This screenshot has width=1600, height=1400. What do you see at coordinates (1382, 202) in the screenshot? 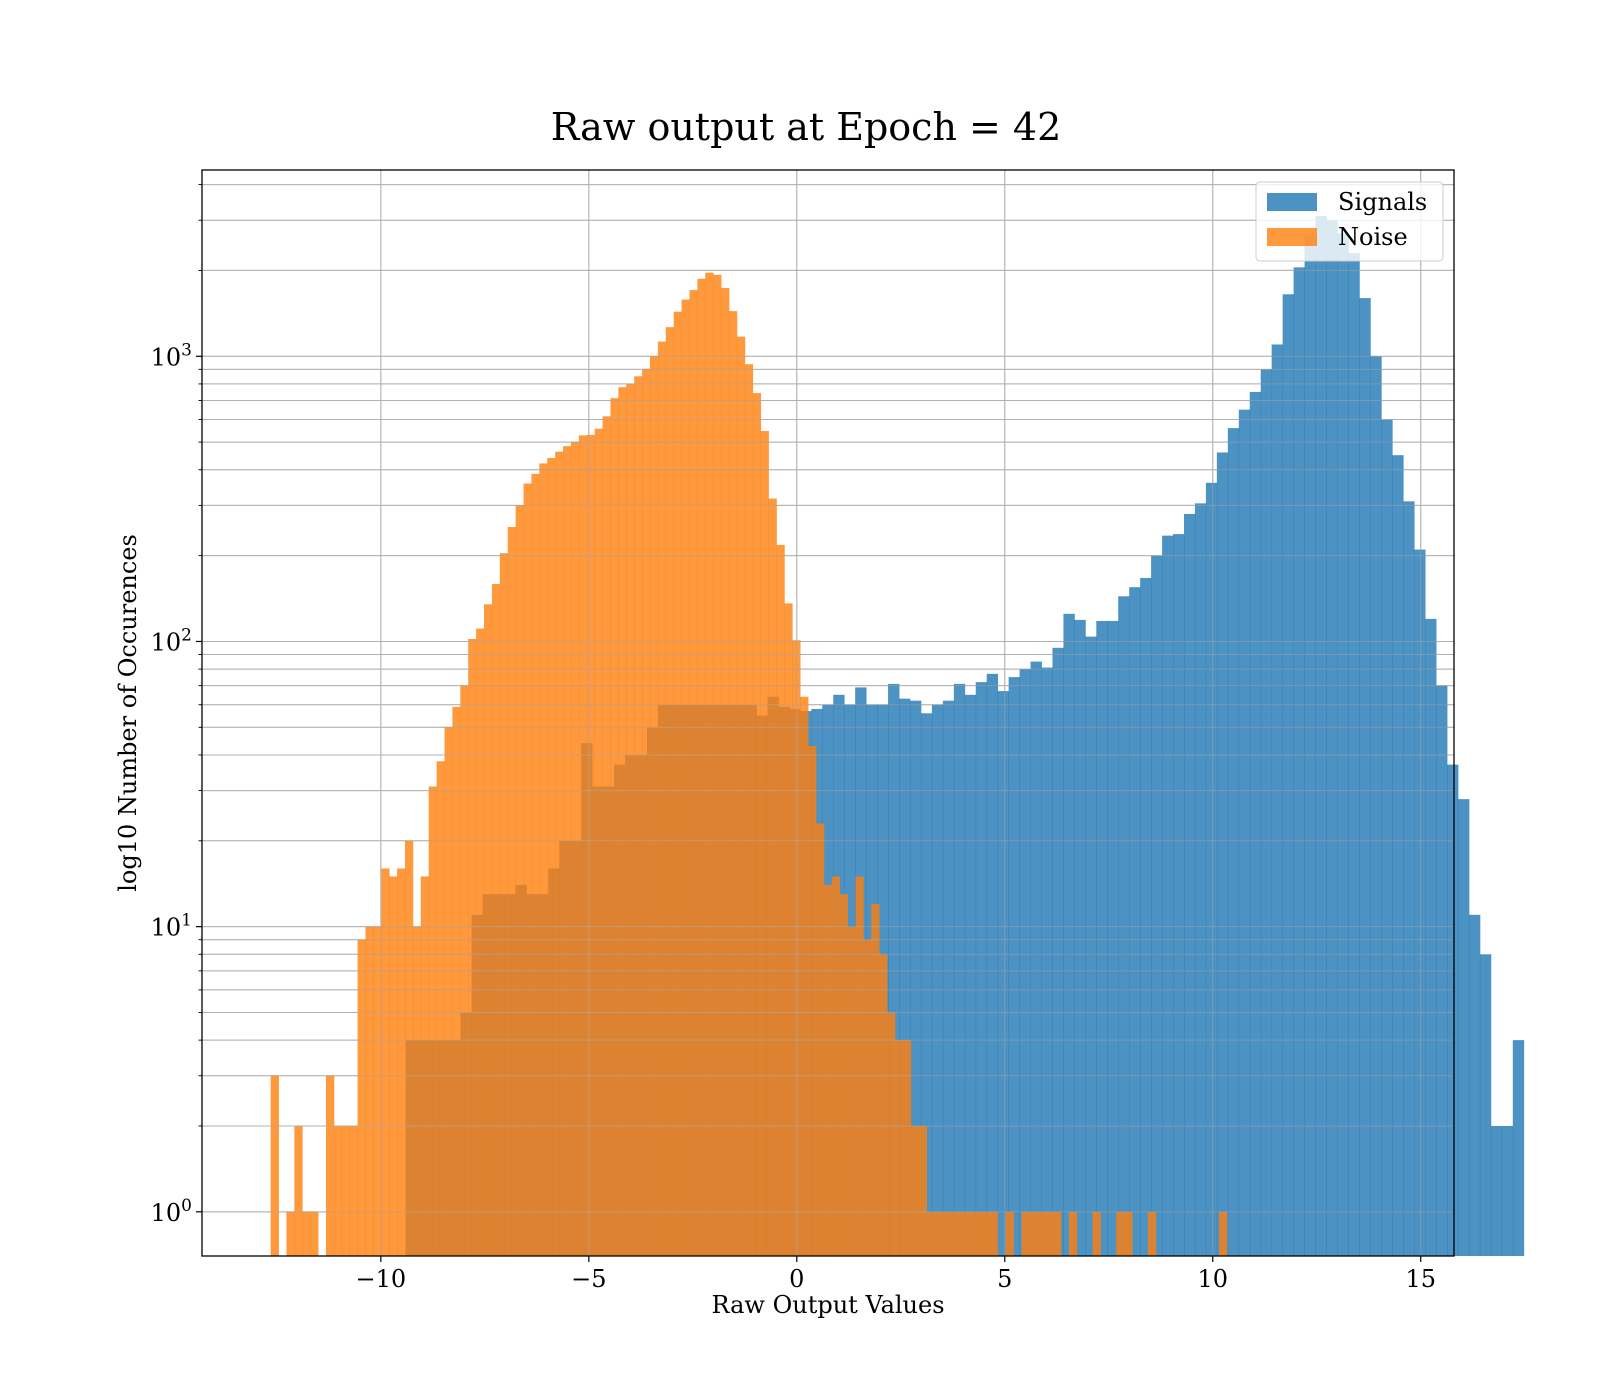
I see `legend-label-signals: Signals` at bounding box center [1382, 202].